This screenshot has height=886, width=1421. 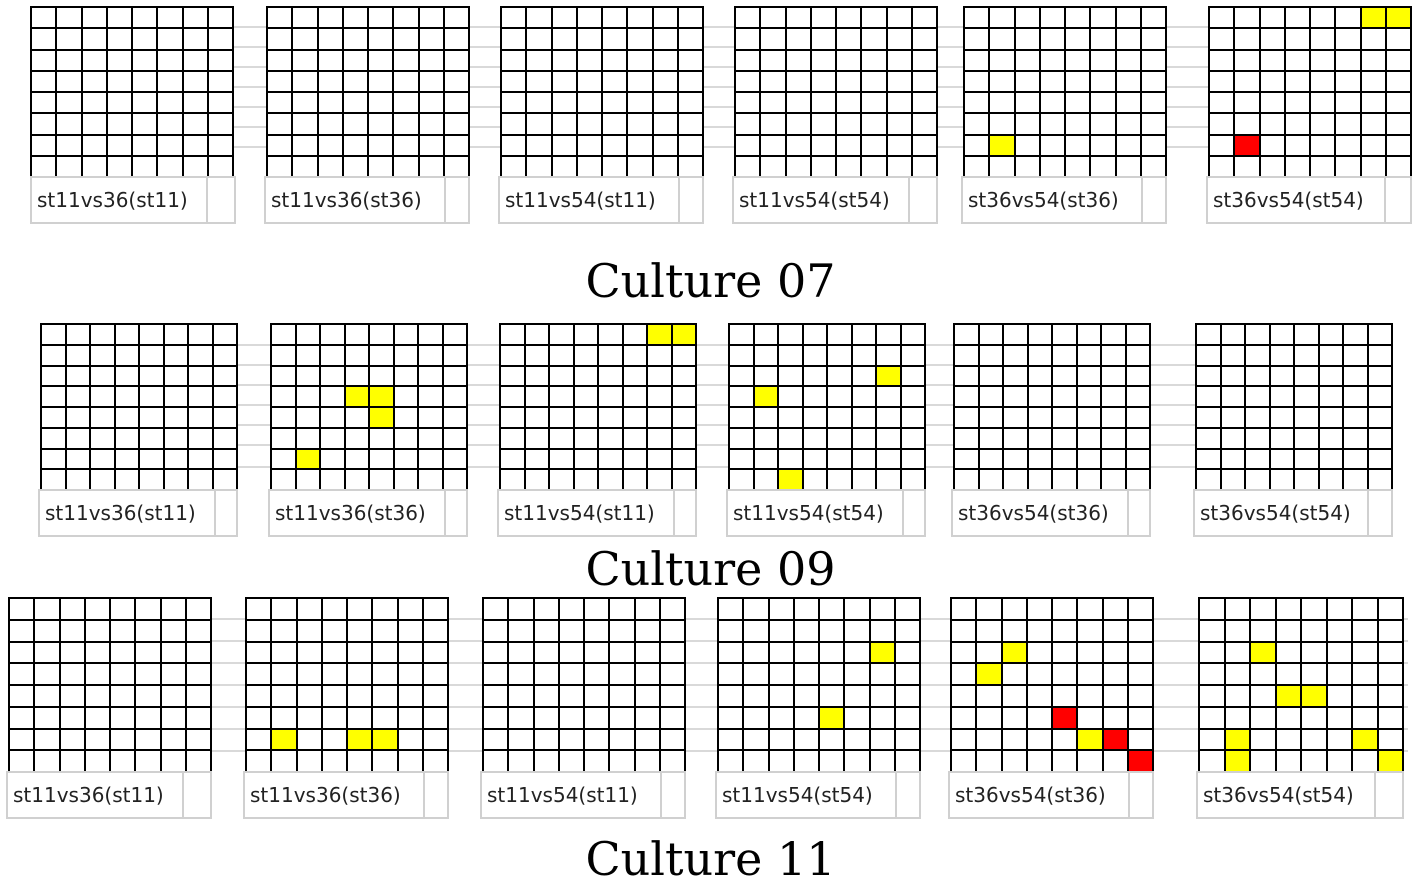 What do you see at coordinates (826, 513) in the screenshot?
I see `panel-label-box: st11vs54(st54)` at bounding box center [826, 513].